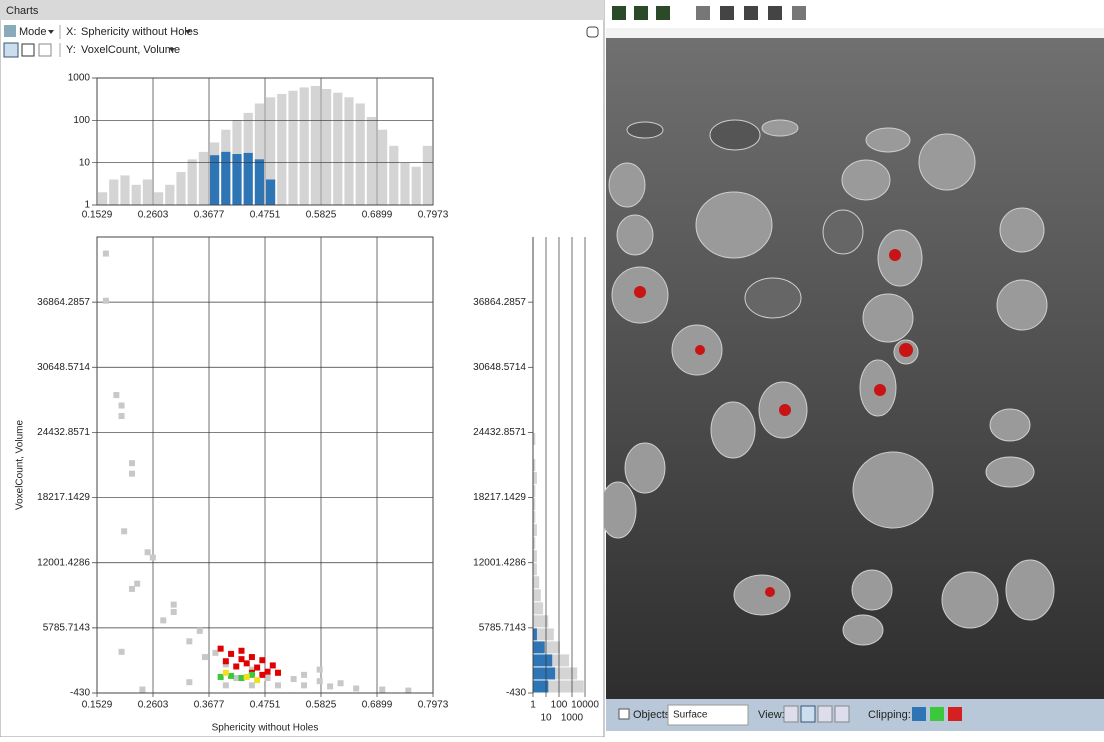 The height and width of the screenshot is (742, 1104). Describe the element at coordinates (937, 714) in the screenshot. I see `clip-green` at that location.